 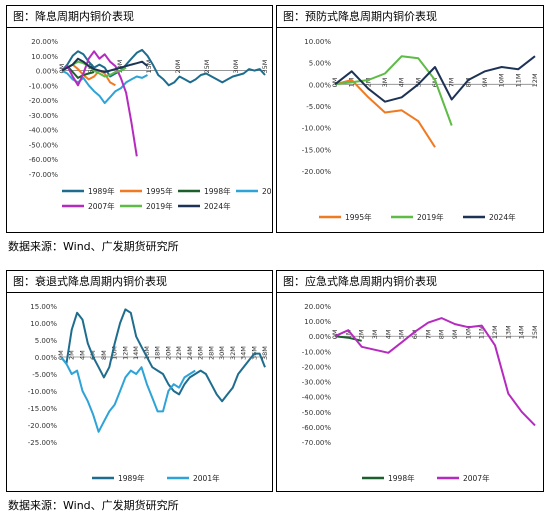 I want to click on source-note-top: 数据来源：Wind、广发期货研究所, so click(x=93, y=246).